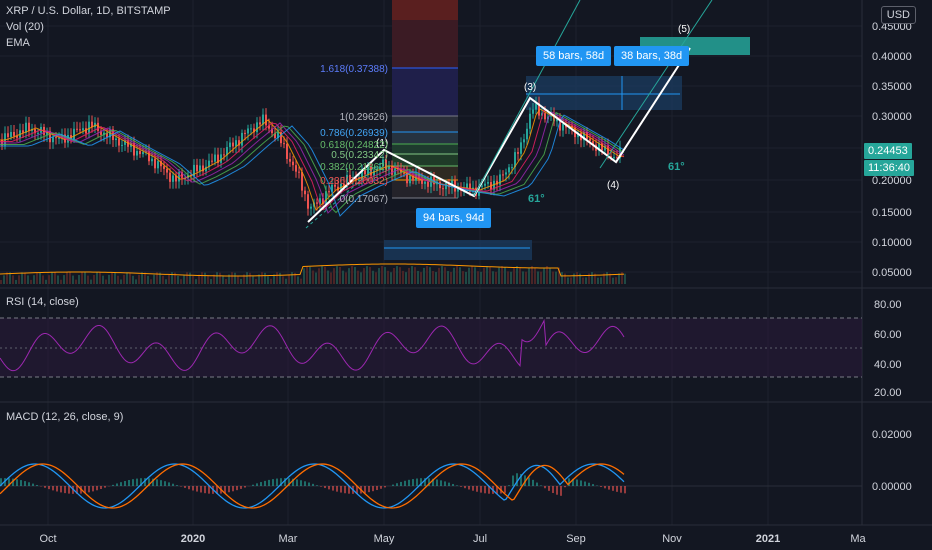 The height and width of the screenshot is (550, 932). What do you see at coordinates (892, 273) in the screenshot?
I see `price-tick: 0.05000` at bounding box center [892, 273].